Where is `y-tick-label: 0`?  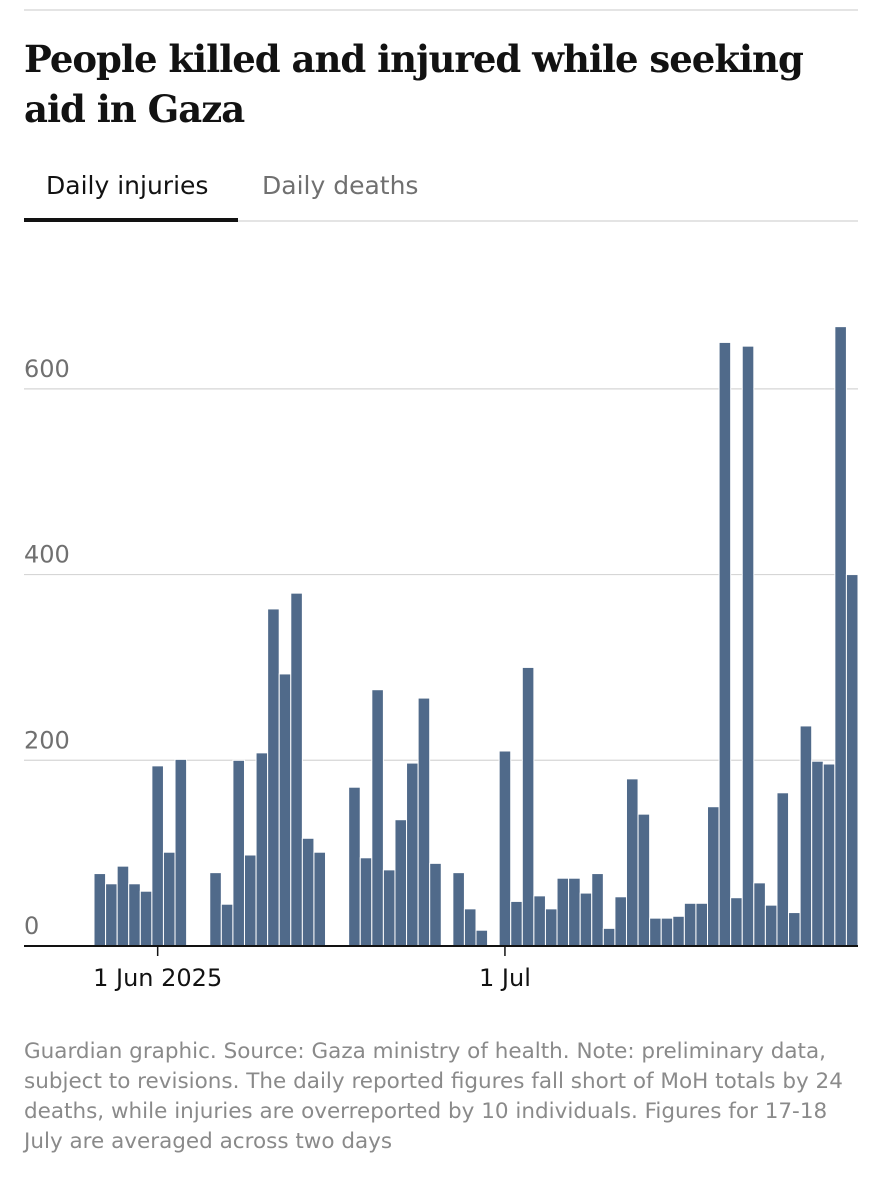
y-tick-label: 0 is located at coordinates (31, 926).